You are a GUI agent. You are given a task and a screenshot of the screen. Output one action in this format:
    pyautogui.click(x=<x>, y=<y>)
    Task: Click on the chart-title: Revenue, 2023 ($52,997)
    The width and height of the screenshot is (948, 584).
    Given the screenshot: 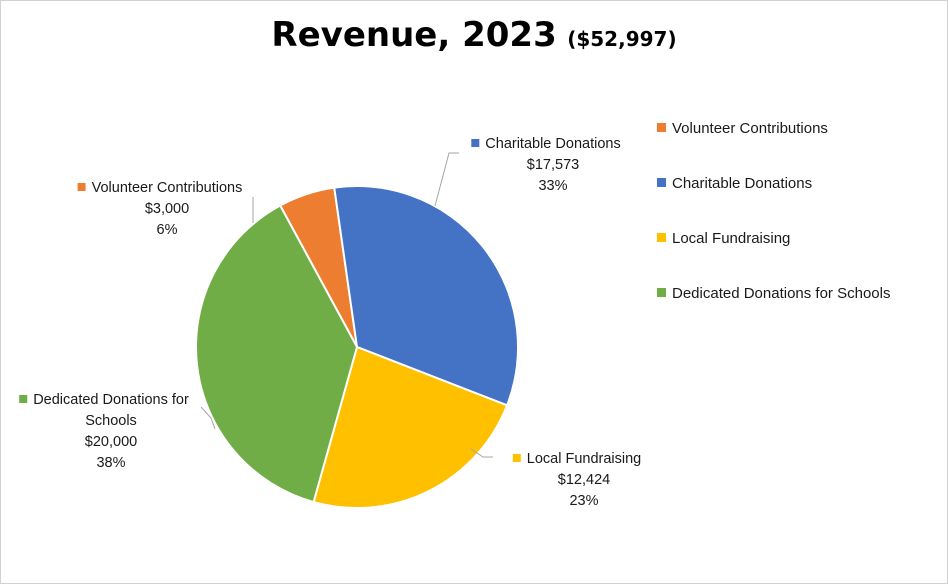 What is the action you would take?
    pyautogui.click(x=474, y=35)
    